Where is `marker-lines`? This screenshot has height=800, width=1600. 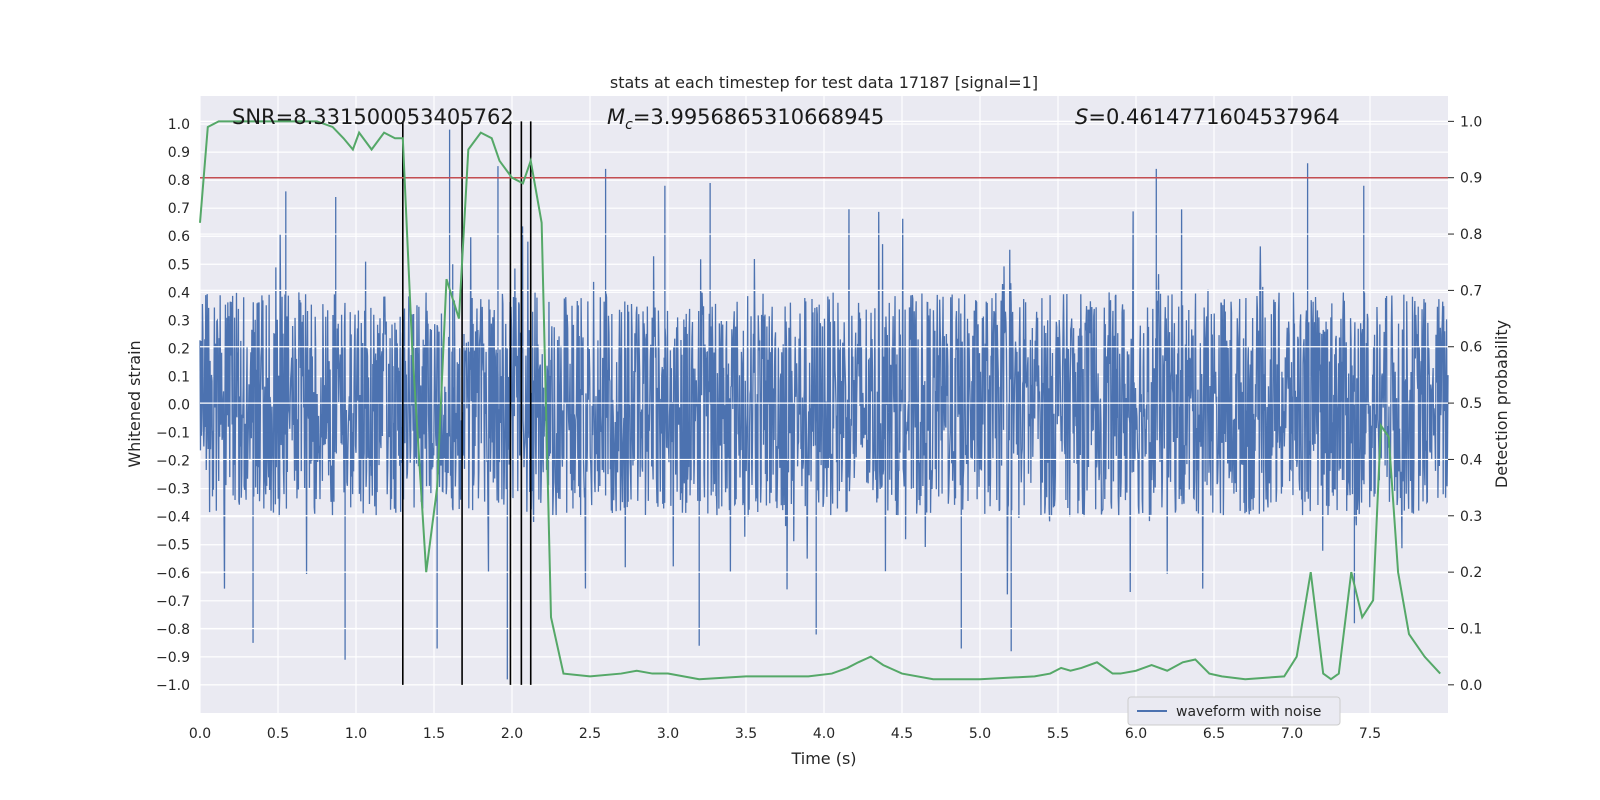 marker-lines is located at coordinates (466, 403).